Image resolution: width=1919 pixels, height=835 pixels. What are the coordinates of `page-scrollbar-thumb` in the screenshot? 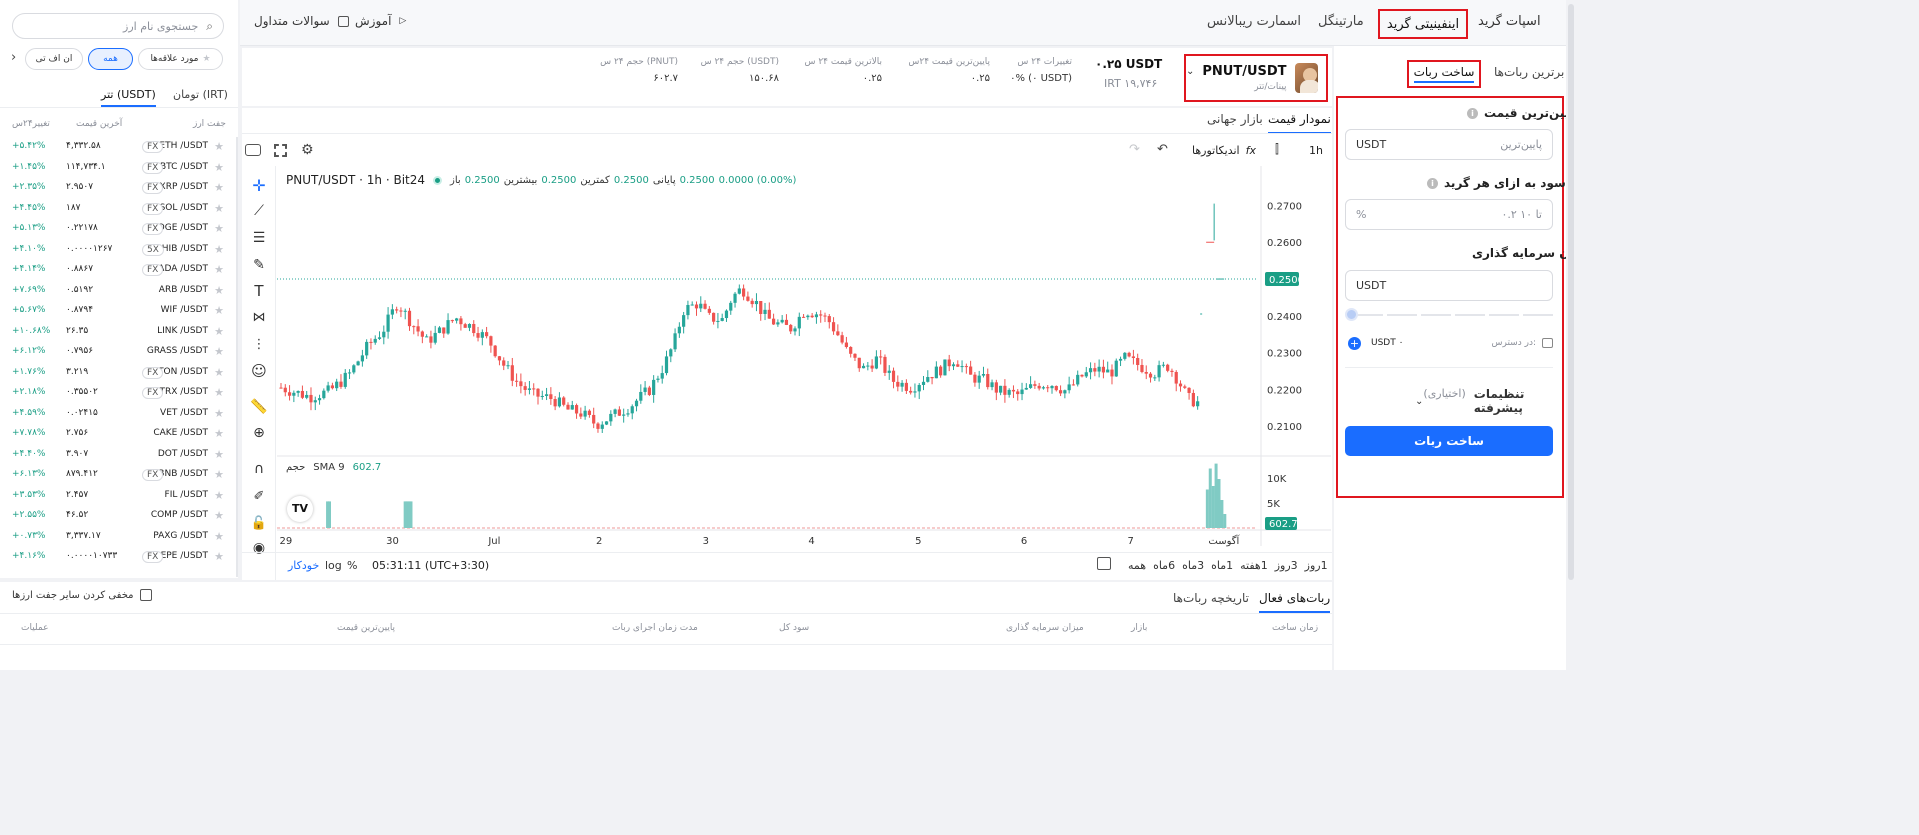 It's located at (1571, 292).